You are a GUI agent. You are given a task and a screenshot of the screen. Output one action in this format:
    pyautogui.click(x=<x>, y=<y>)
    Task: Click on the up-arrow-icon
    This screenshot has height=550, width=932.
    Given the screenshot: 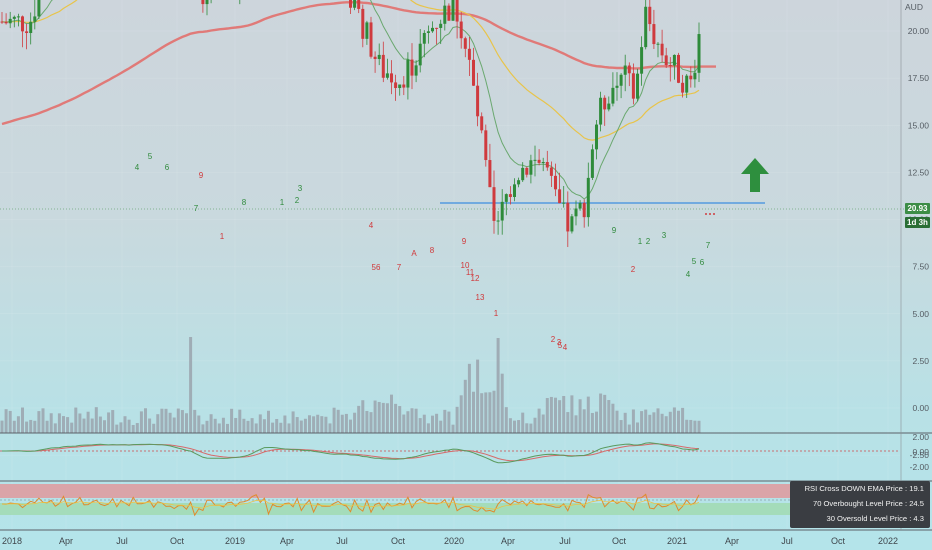 What is the action you would take?
    pyautogui.click(x=755, y=175)
    